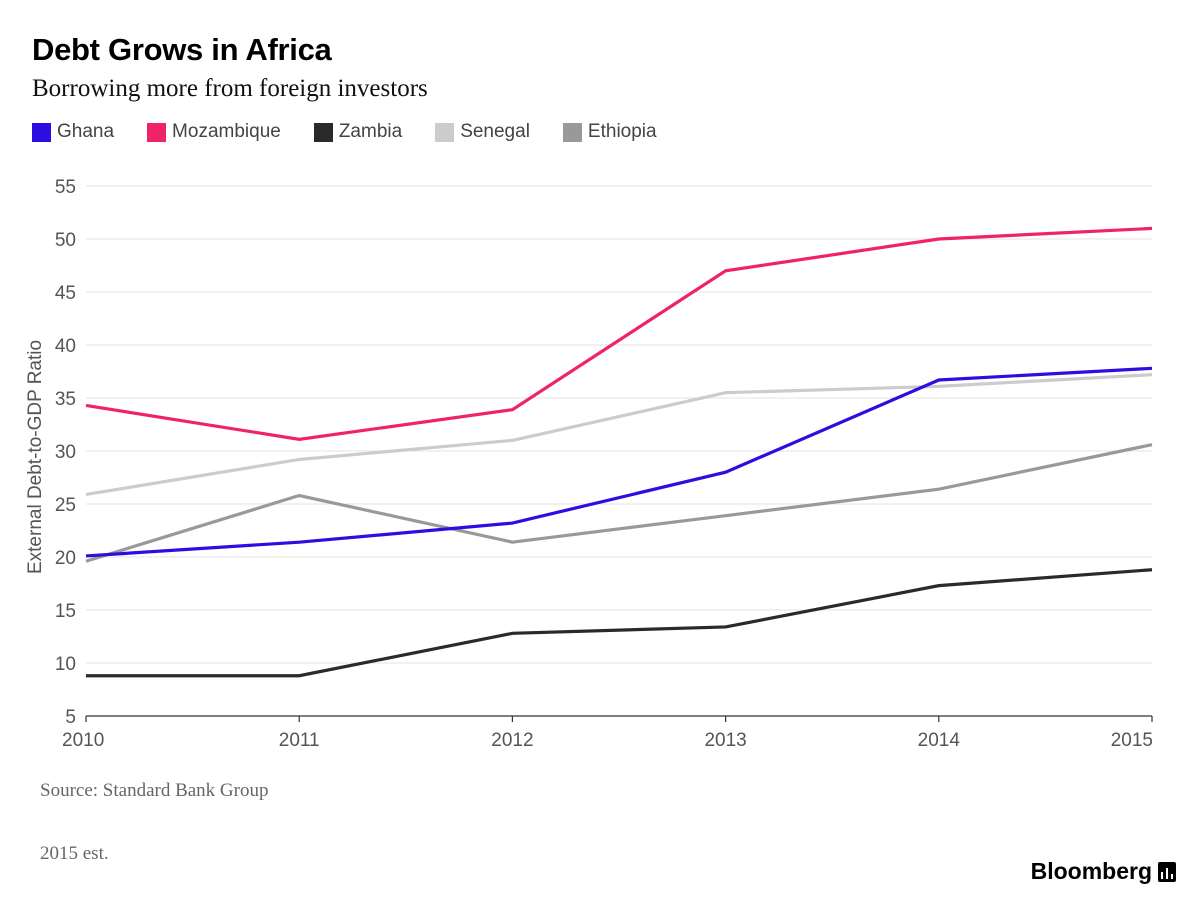 The width and height of the screenshot is (1200, 911). I want to click on y-tick-label: 10, so click(65, 664).